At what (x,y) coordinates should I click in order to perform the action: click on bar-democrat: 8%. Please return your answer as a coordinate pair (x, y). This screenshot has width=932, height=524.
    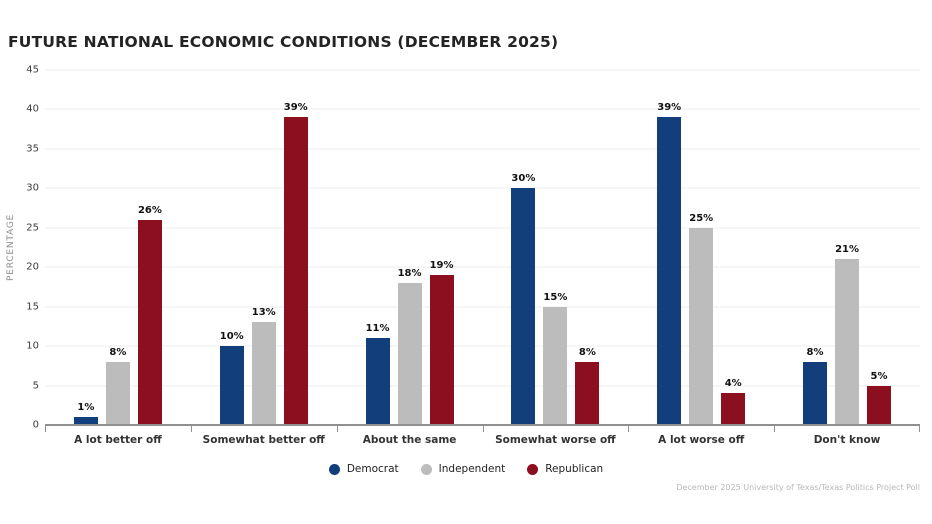
    Looking at the image, I should click on (815, 386).